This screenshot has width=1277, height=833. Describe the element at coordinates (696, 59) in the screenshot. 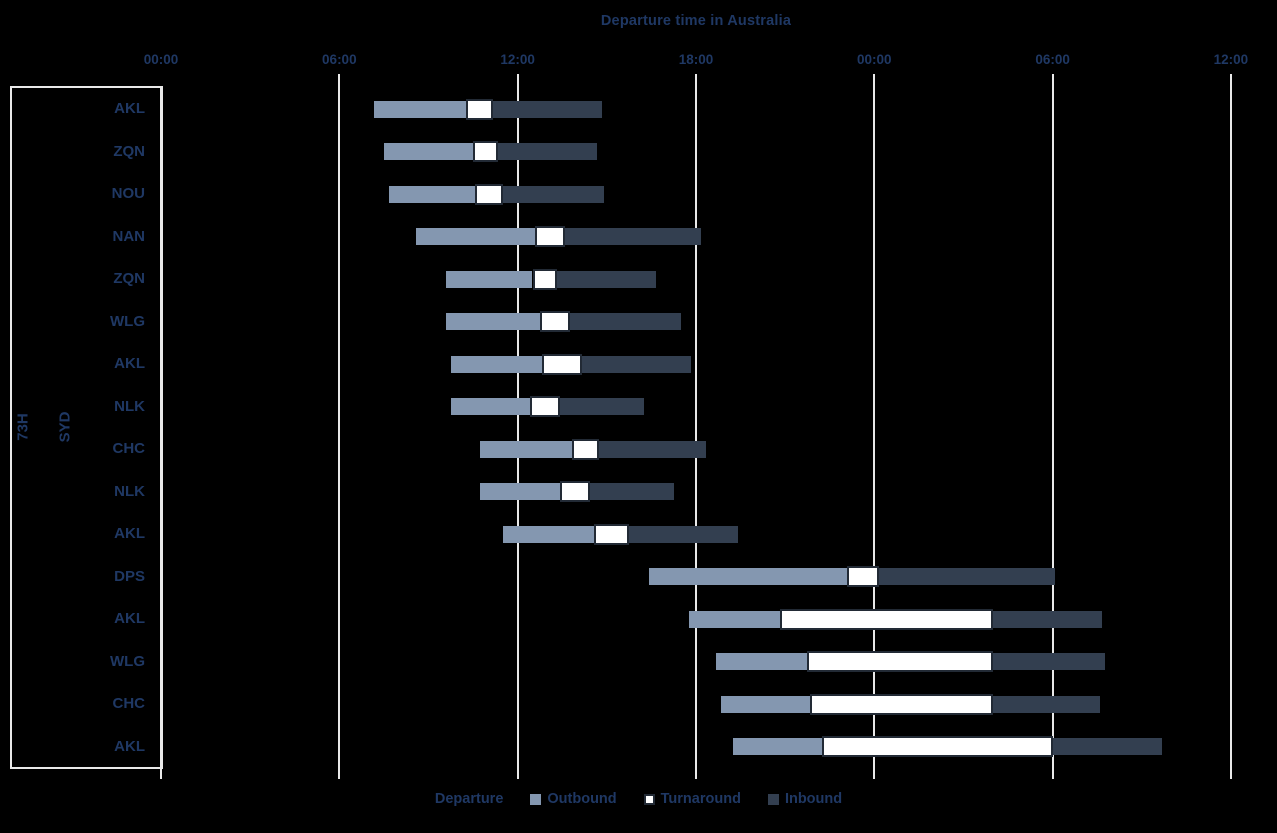

I see `x-axis-tick-label: 18:00` at that location.